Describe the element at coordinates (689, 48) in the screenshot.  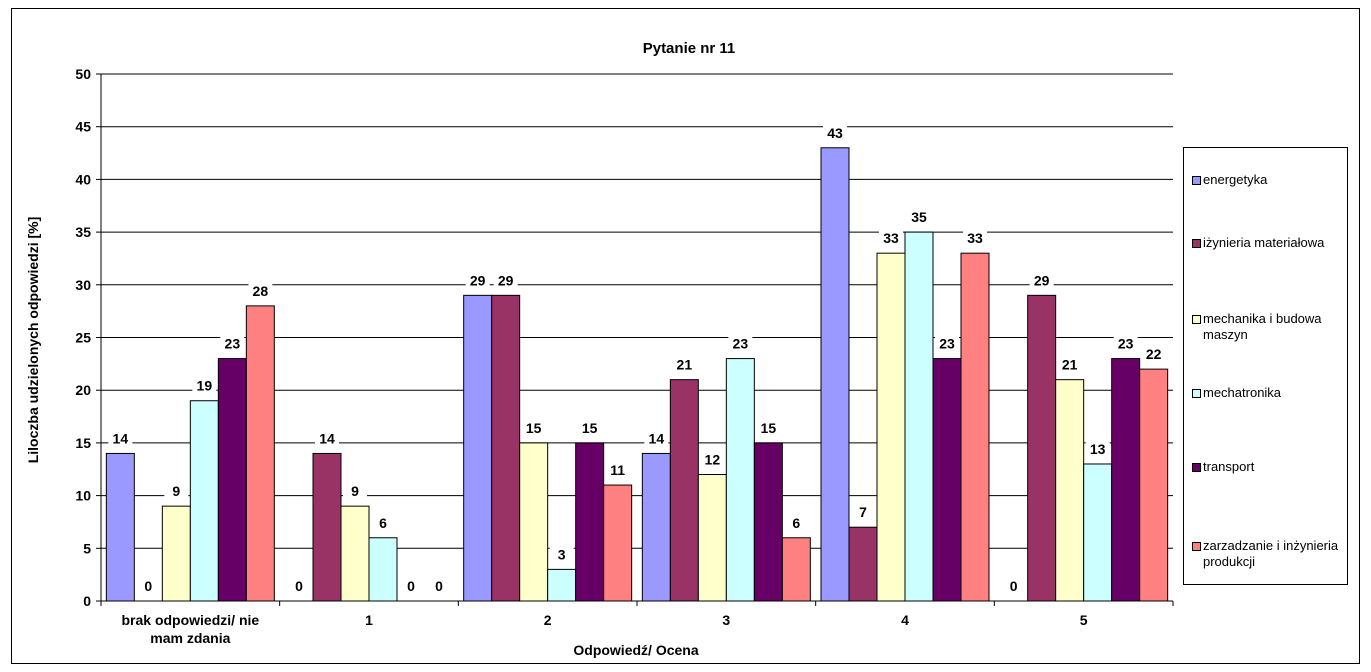
I see `chart-title: Pytanie nr 11` at that location.